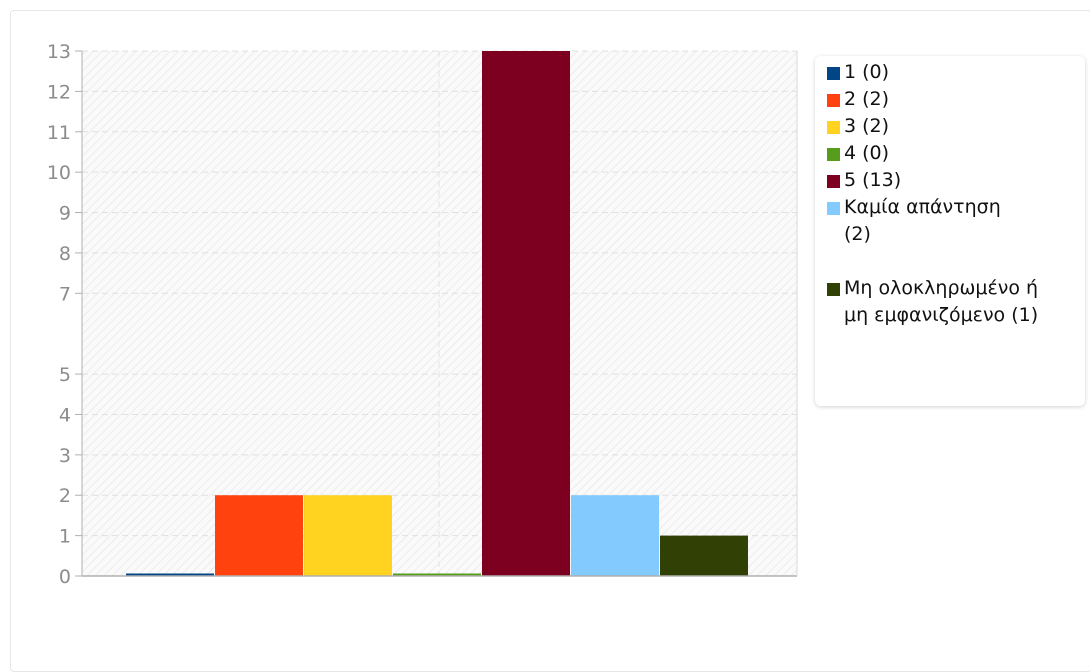 The height and width of the screenshot is (672, 1090). I want to click on y-tick-label: 8, so click(65, 254).